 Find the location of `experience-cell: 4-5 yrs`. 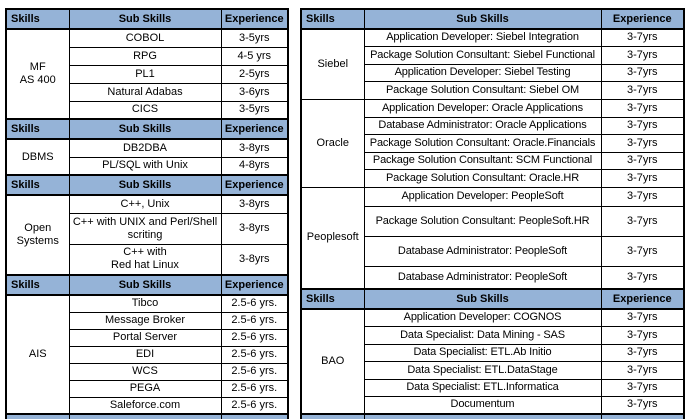

experience-cell: 4-5 yrs is located at coordinates (254, 56).